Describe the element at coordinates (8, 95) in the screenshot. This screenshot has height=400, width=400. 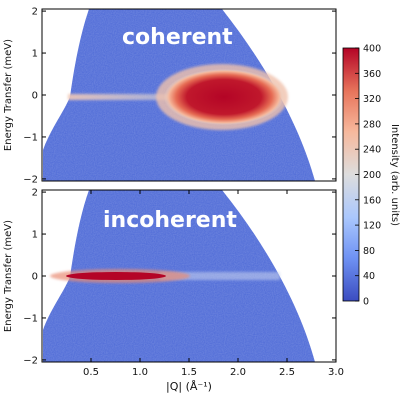
I see `coherent-y-axis-label: Energy Transfer (meV)` at that location.